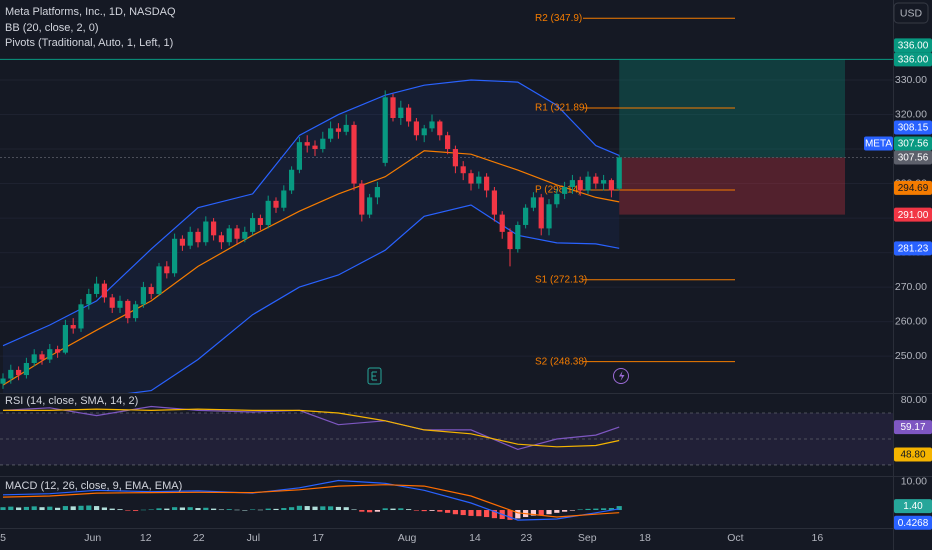 The image size is (932, 550). What do you see at coordinates (90, 12) in the screenshot?
I see `symbol-title: Meta Platforms, Inc., 1D, NASDAQ` at bounding box center [90, 12].